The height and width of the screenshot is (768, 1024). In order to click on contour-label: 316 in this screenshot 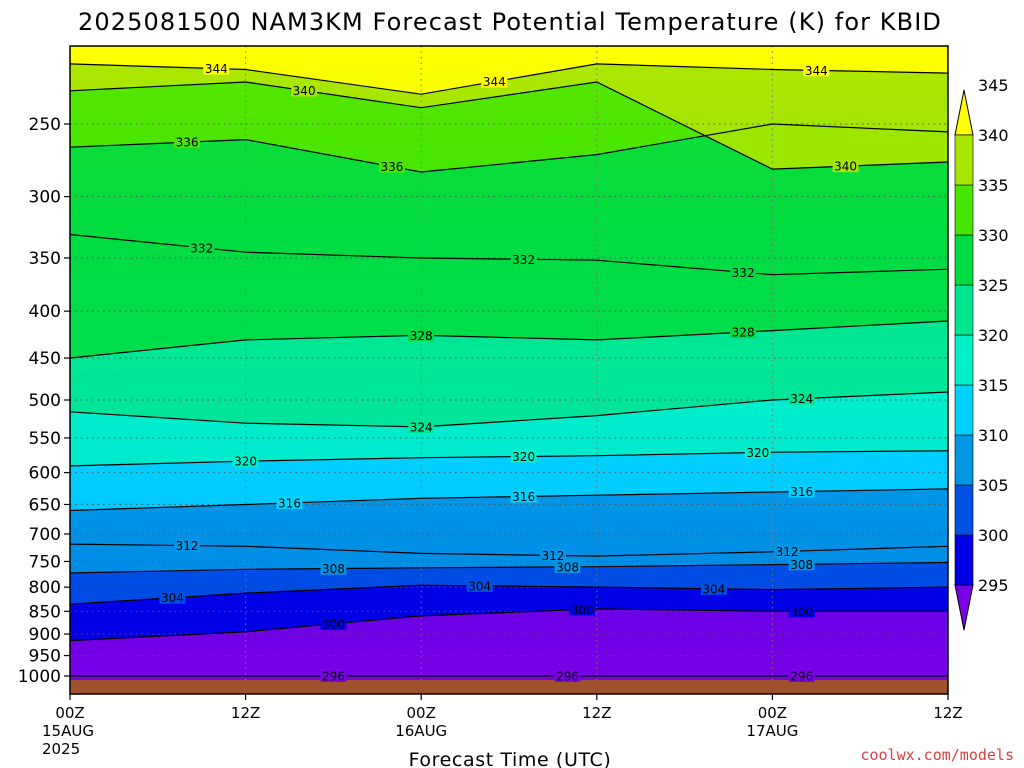, I will do `click(523, 497)`.